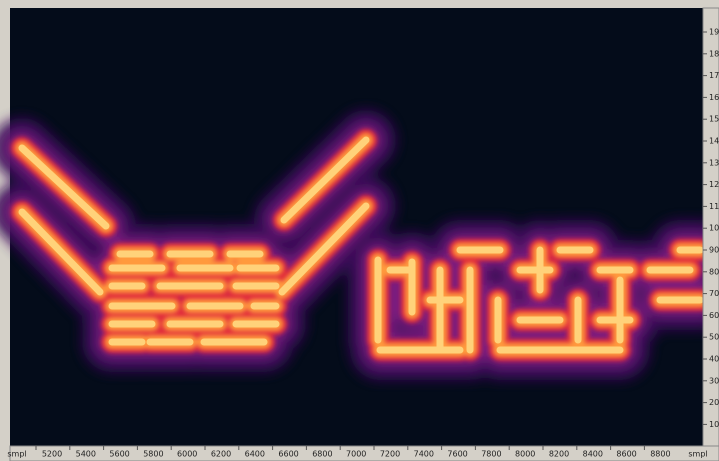 The image size is (719, 461). Describe the element at coordinates (288, 454) in the screenshot. I see `x-tick-label: 6600` at that location.